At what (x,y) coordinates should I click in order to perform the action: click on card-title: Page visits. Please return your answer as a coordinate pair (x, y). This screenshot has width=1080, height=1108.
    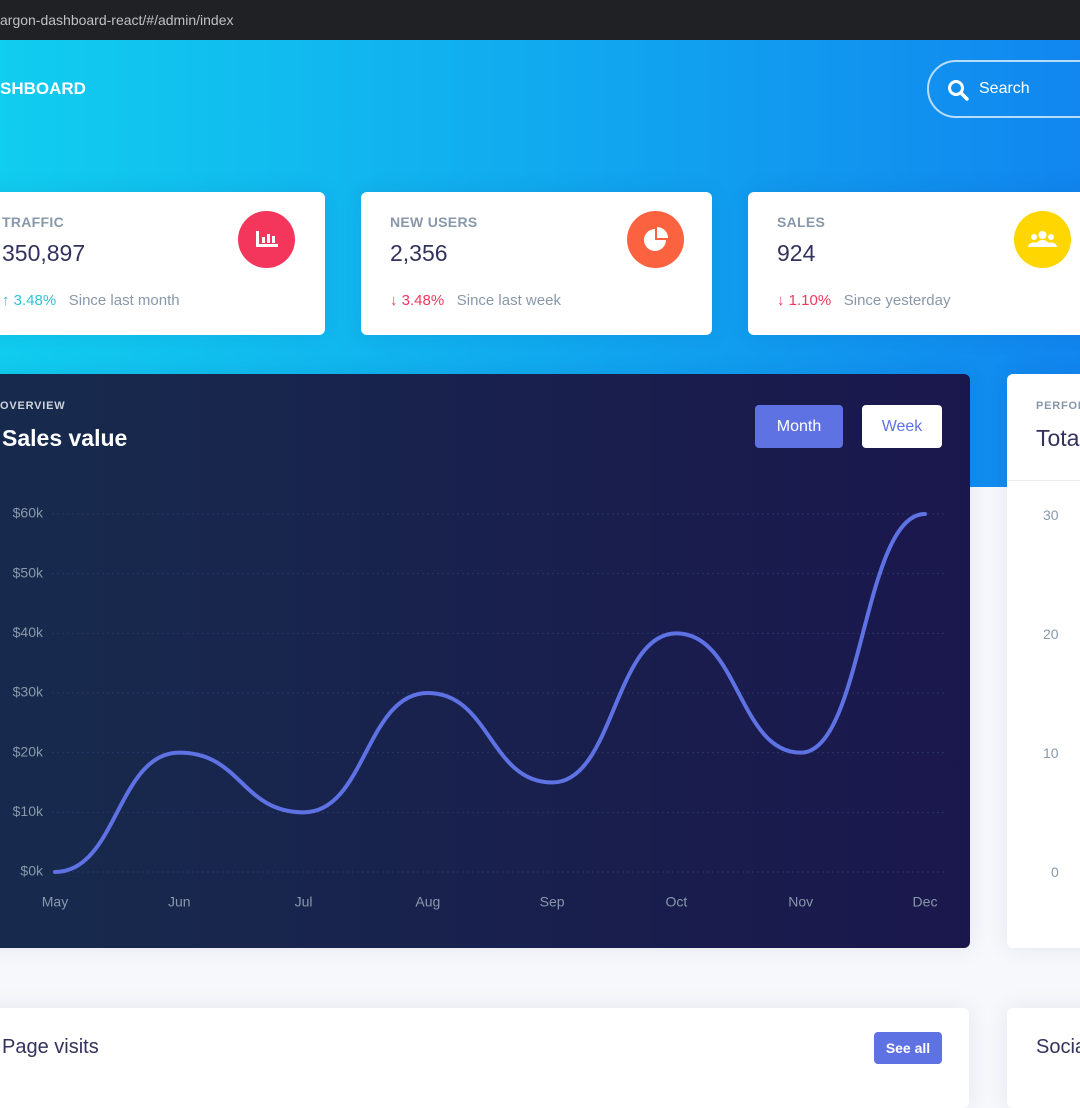
    Looking at the image, I should click on (50, 1047).